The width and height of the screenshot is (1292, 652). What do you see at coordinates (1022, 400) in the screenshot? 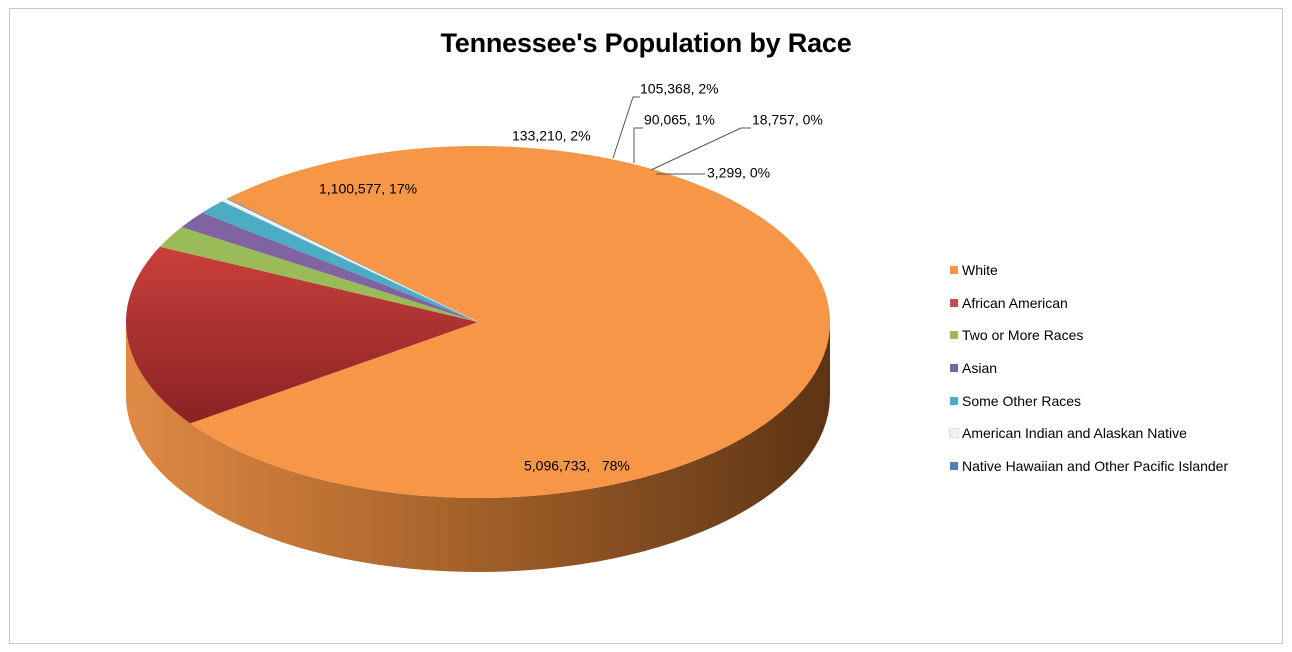
I see `legend-label-some-other-races: Some Other Races` at bounding box center [1022, 400].